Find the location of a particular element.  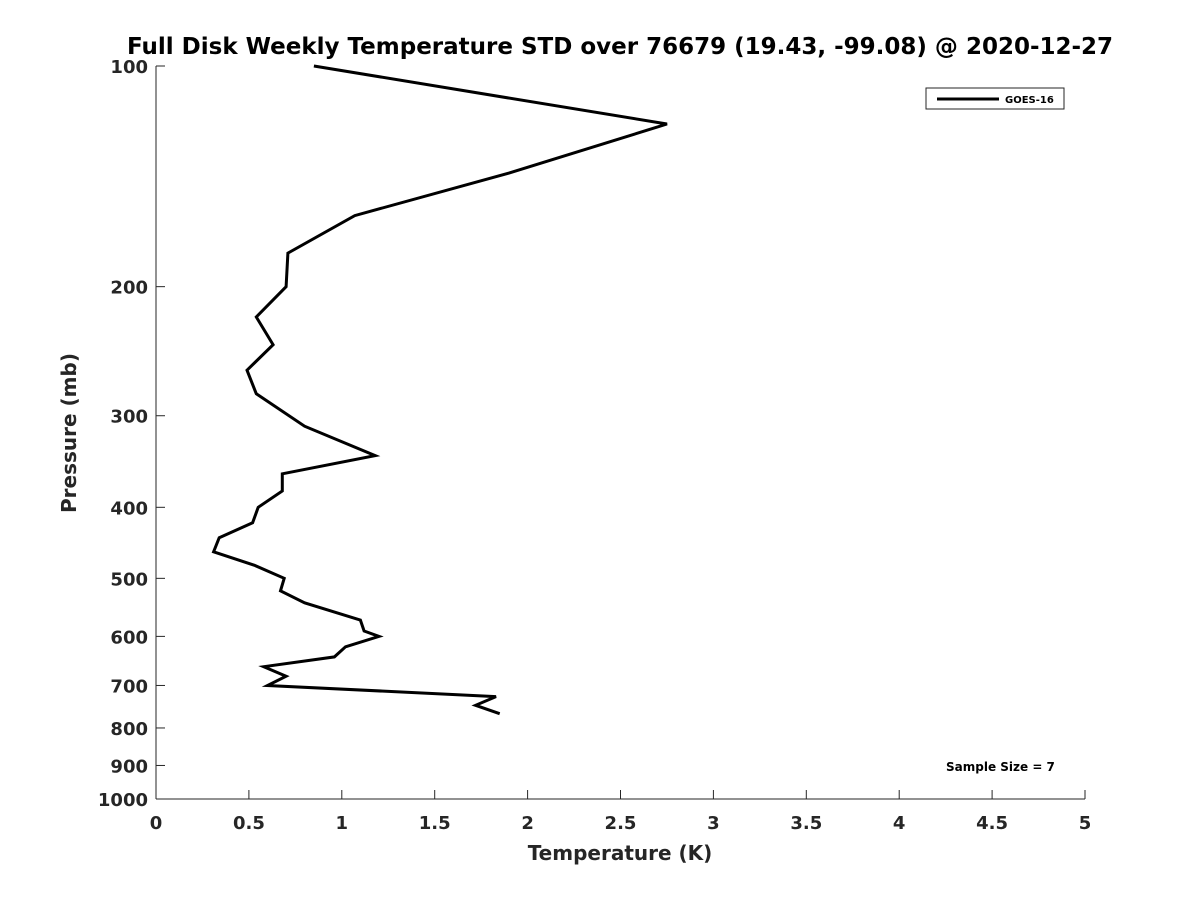

y-tick-label: 100 is located at coordinates (129, 67).